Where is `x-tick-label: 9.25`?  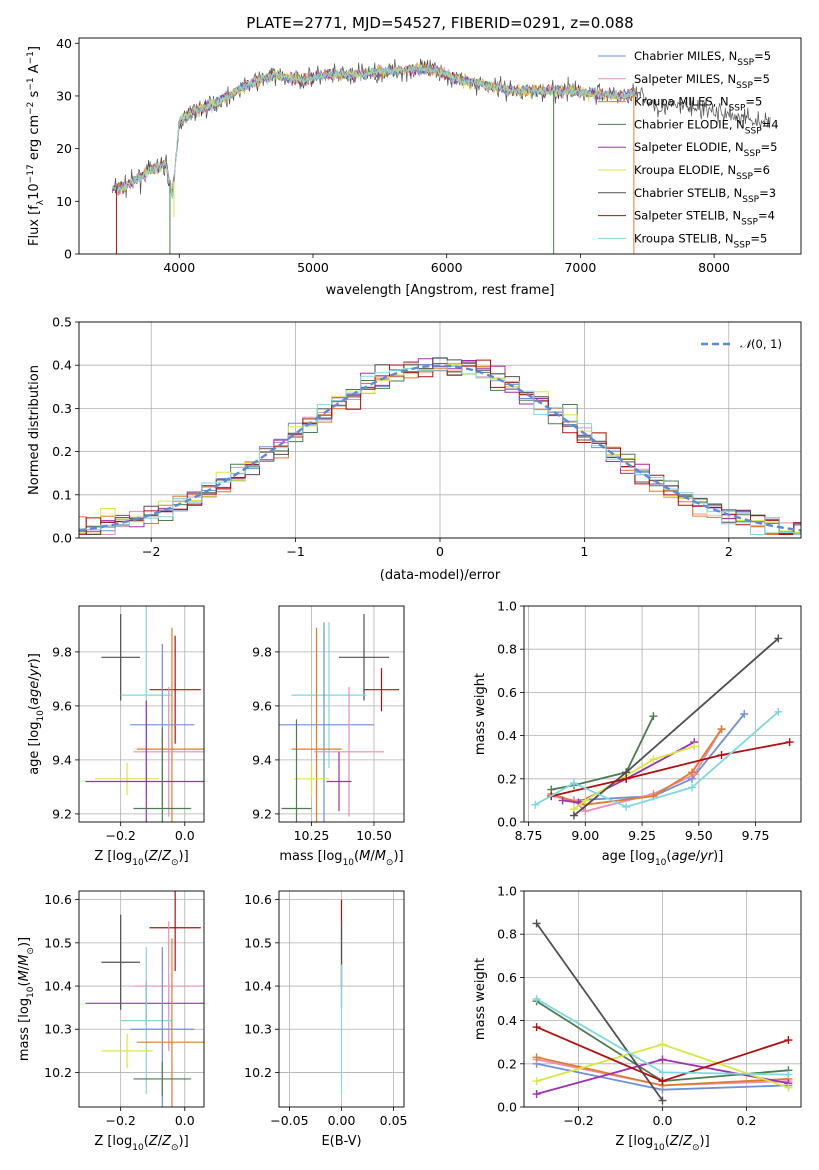
x-tick-label: 9.25 is located at coordinates (642, 835).